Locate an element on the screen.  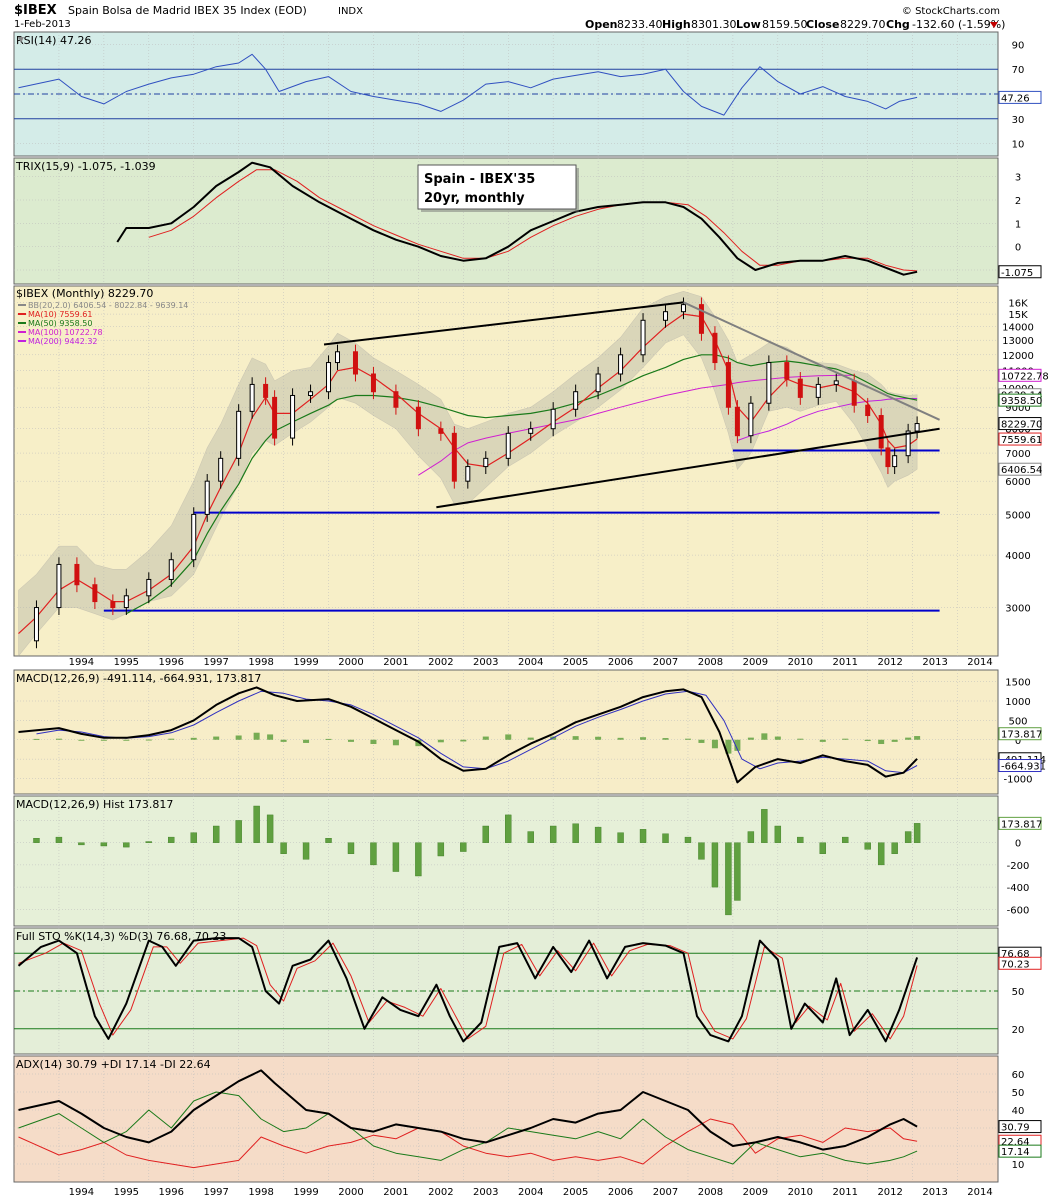
rsi-line is located at coordinates (468, 84).